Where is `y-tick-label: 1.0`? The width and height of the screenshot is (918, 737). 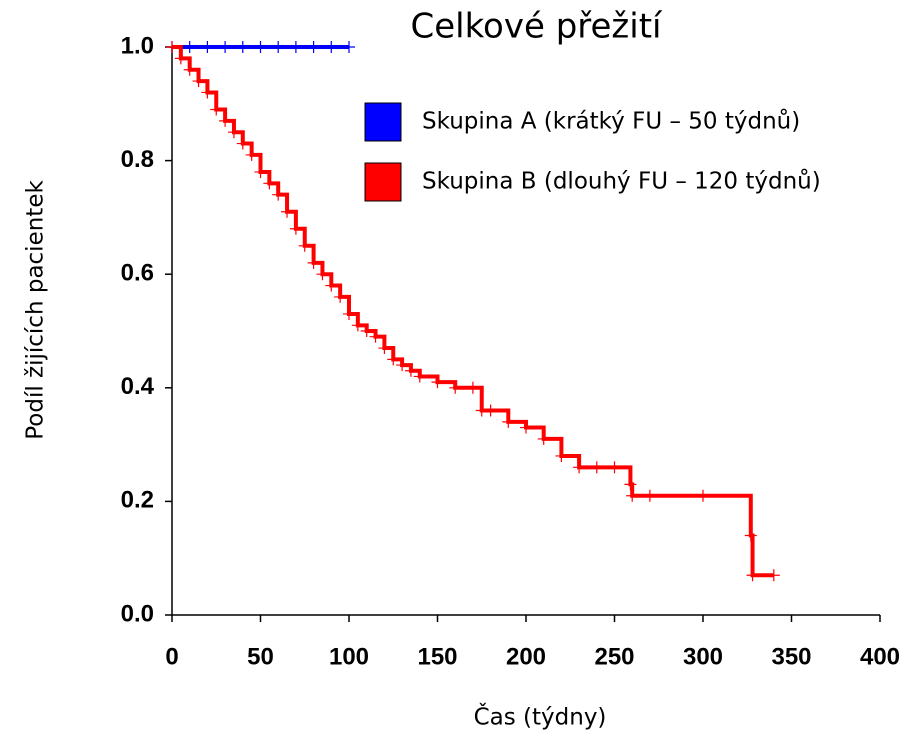 y-tick-label: 1.0 is located at coordinates (137, 45).